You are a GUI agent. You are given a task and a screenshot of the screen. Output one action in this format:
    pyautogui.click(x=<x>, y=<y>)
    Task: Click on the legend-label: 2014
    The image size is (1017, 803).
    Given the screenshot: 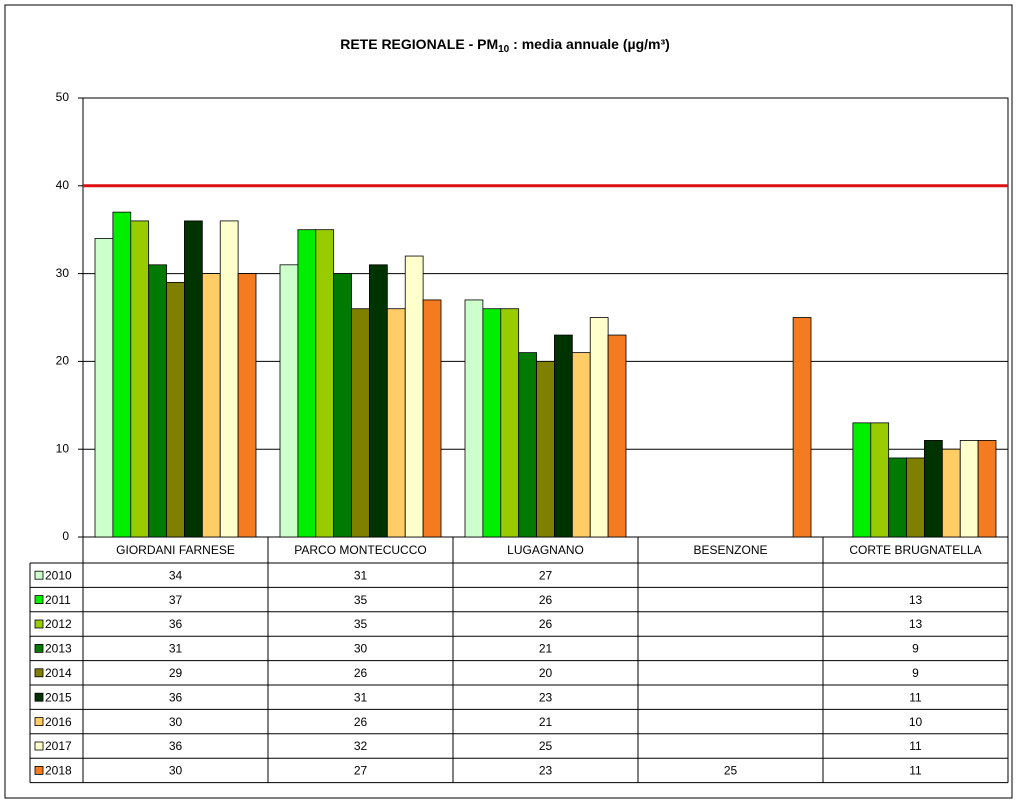 What is the action you would take?
    pyautogui.click(x=58, y=673)
    